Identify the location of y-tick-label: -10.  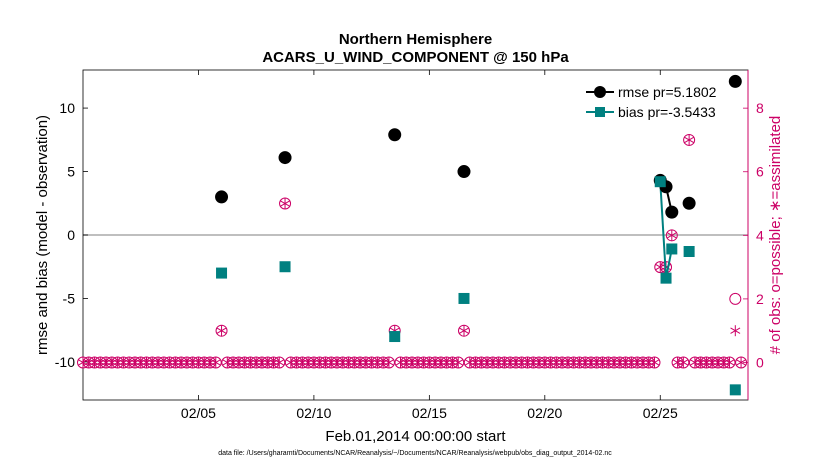
(65, 362).